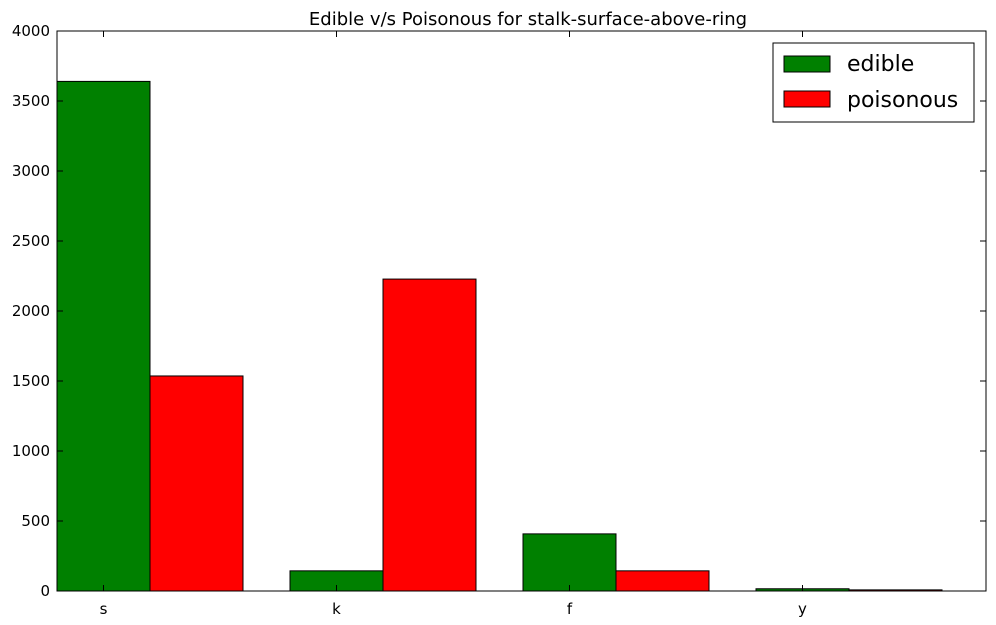 This screenshot has height=625, width=996. I want to click on y-tick-label-3500: 3500, so click(31, 101).